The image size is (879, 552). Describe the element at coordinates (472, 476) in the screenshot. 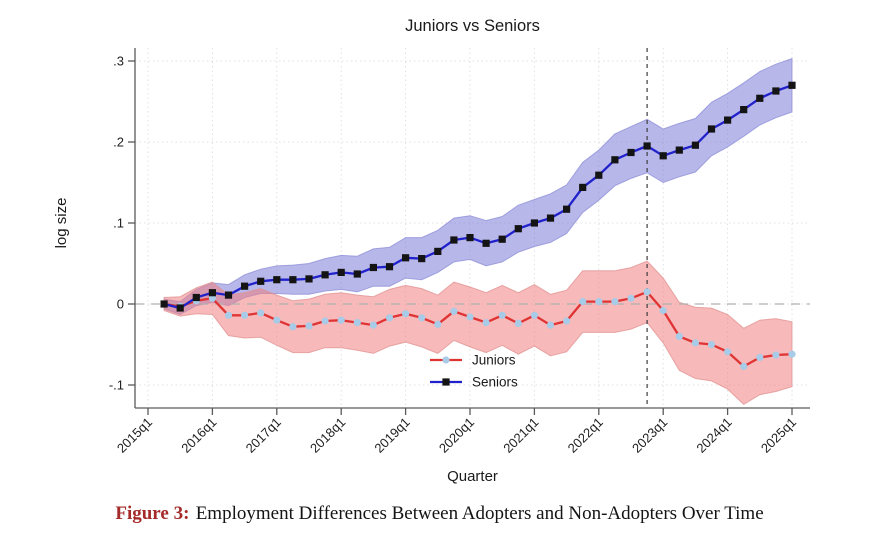

I see `x-axis-label: Quarter` at that location.